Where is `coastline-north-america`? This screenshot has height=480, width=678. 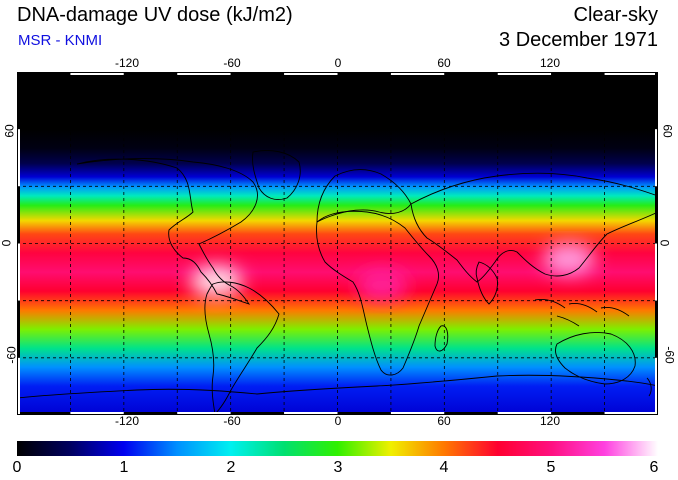
coastline-north-america is located at coordinates (167, 231).